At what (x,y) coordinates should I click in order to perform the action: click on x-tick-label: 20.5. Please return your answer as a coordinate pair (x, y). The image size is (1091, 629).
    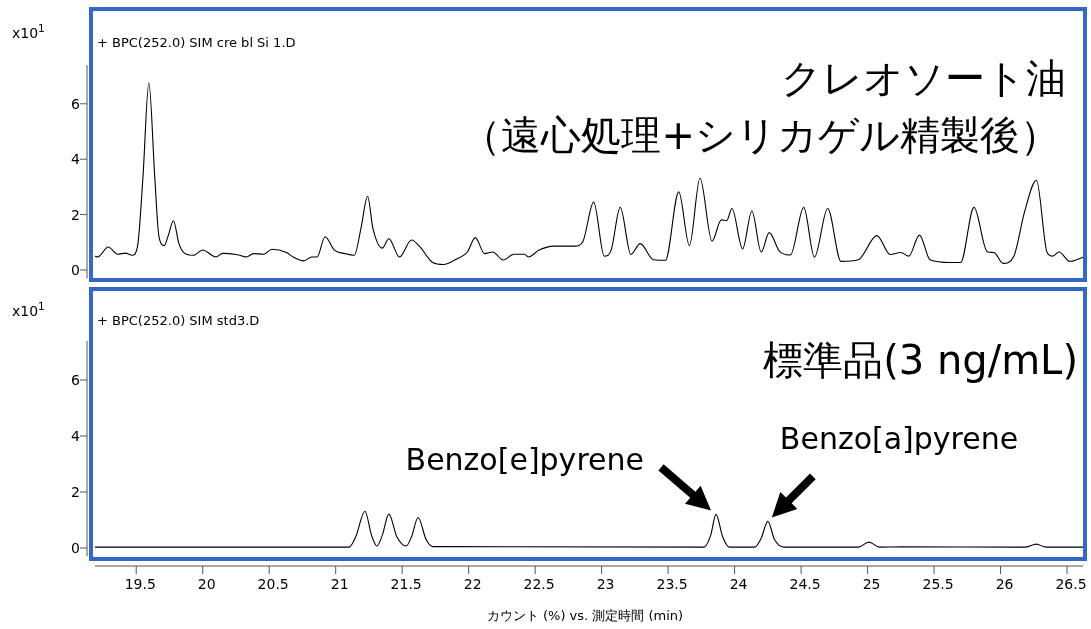
    Looking at the image, I should click on (273, 584).